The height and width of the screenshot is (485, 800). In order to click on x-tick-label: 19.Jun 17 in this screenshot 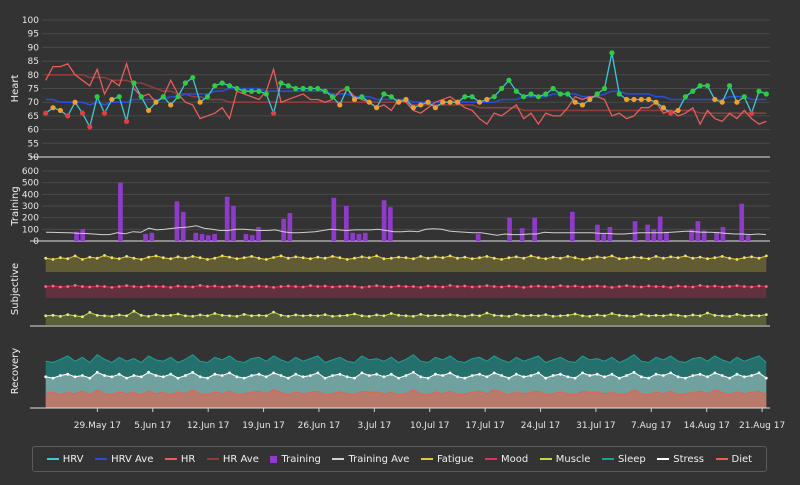, I will do `click(263, 426)`.